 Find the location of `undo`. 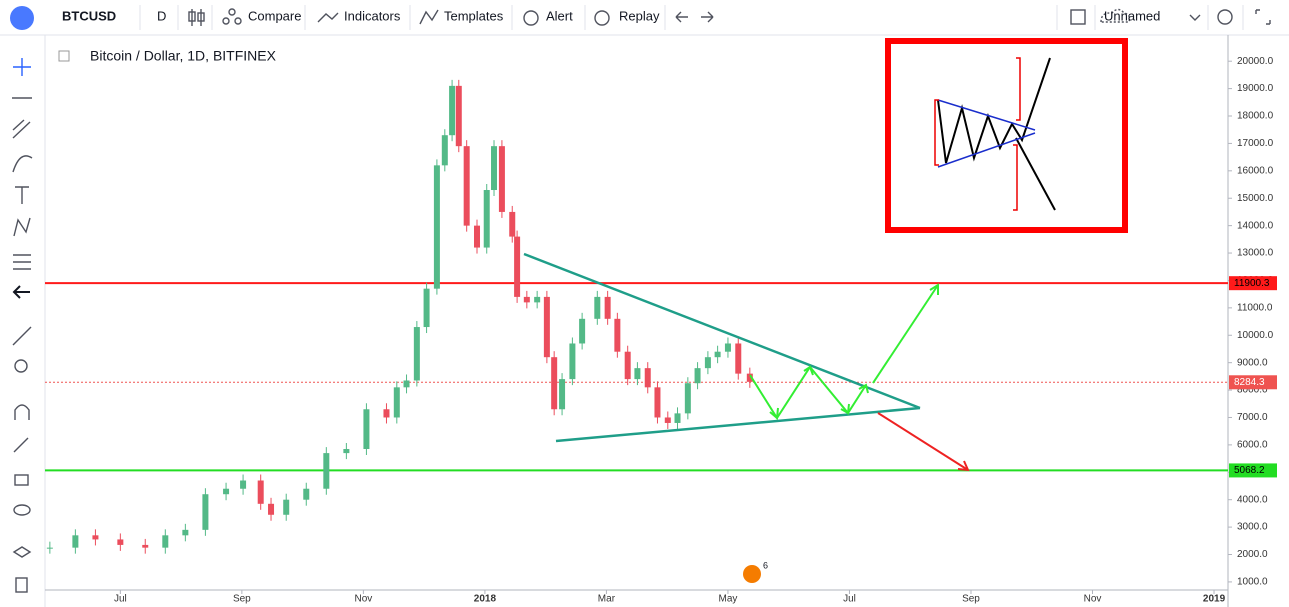

undo is located at coordinates (681, 17).